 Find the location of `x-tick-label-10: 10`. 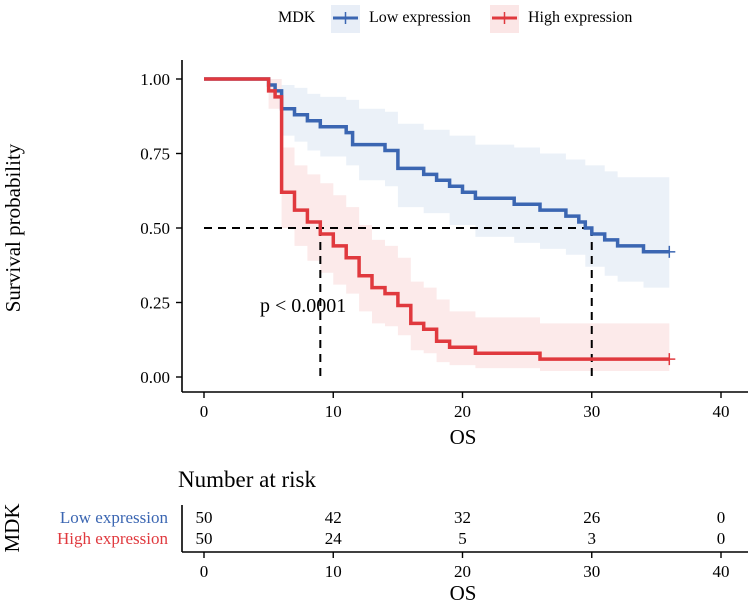

x-tick-label-10: 10 is located at coordinates (333, 411).